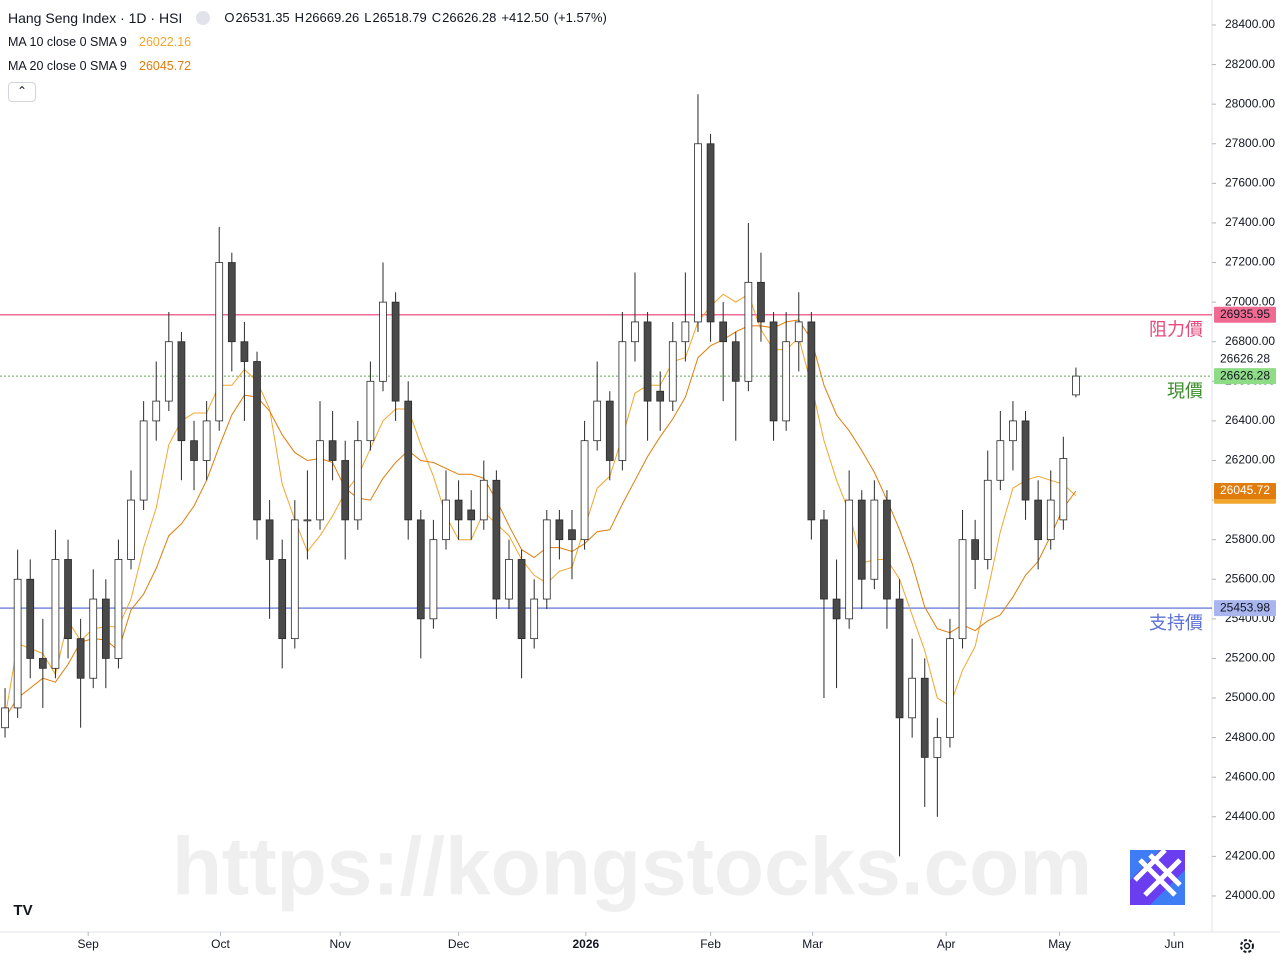 The width and height of the screenshot is (1280, 960). What do you see at coordinates (710, 944) in the screenshot?
I see `x-tick-label: Feb` at bounding box center [710, 944].